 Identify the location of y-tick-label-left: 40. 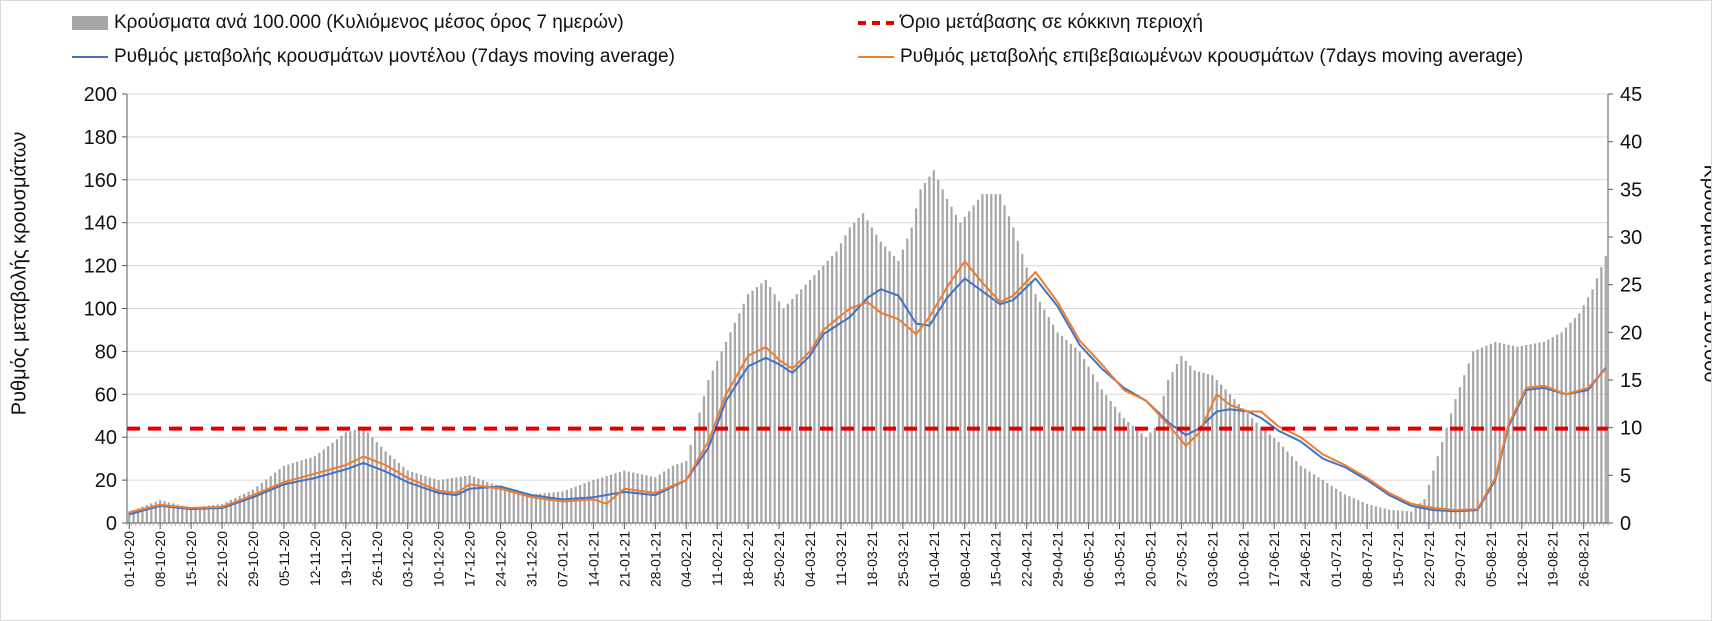
(106, 438).